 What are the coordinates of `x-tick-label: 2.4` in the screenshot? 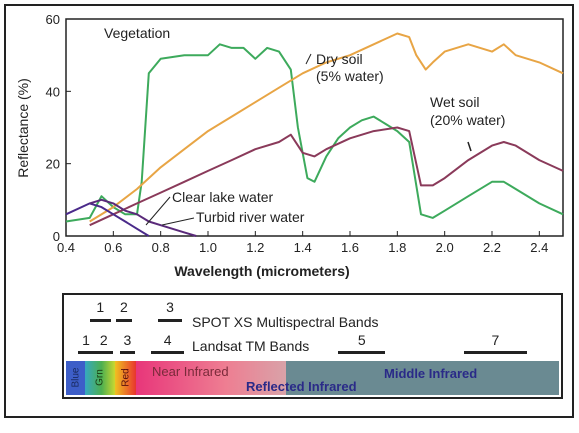 It's located at (539, 247).